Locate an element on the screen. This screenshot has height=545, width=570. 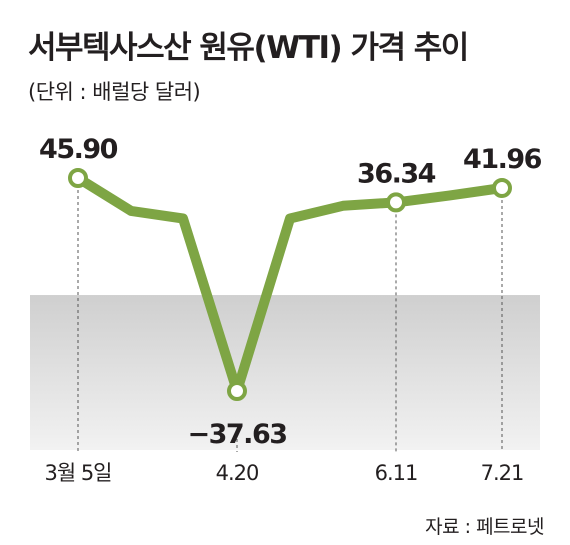
unit-label: (단위 : 배럴당 달러) is located at coordinates (114, 92).